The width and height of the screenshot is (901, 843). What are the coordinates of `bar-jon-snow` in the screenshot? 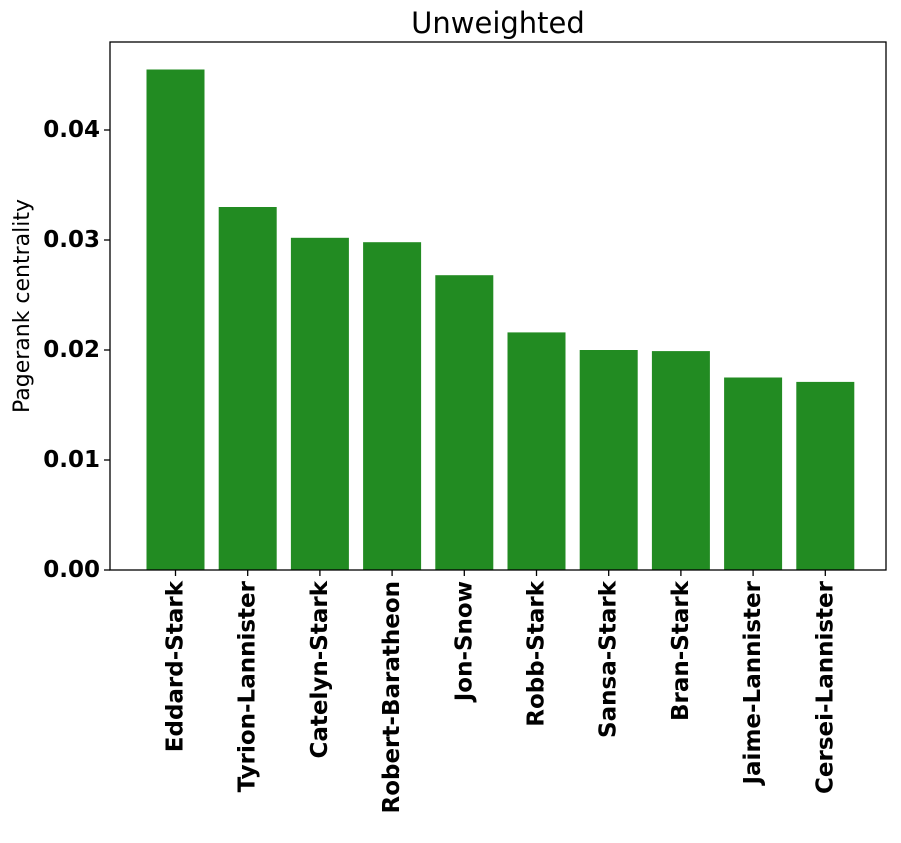 It's located at (464, 422).